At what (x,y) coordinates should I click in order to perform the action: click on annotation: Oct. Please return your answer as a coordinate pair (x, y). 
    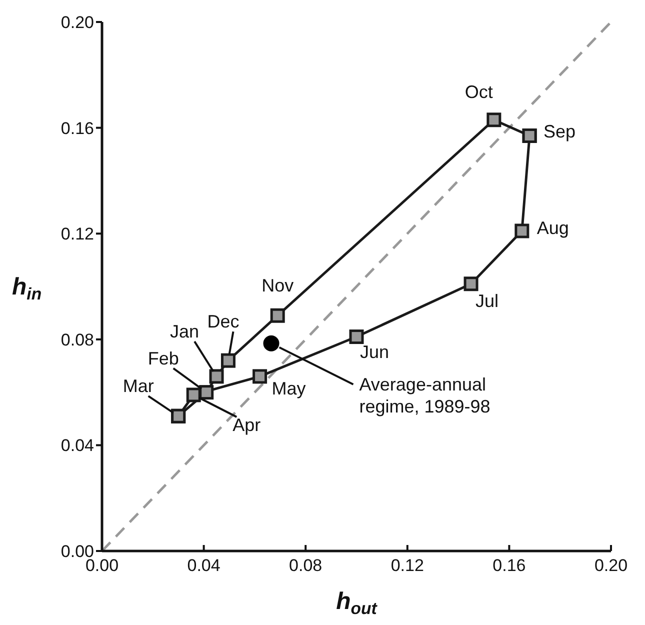
    Looking at the image, I should click on (478, 92).